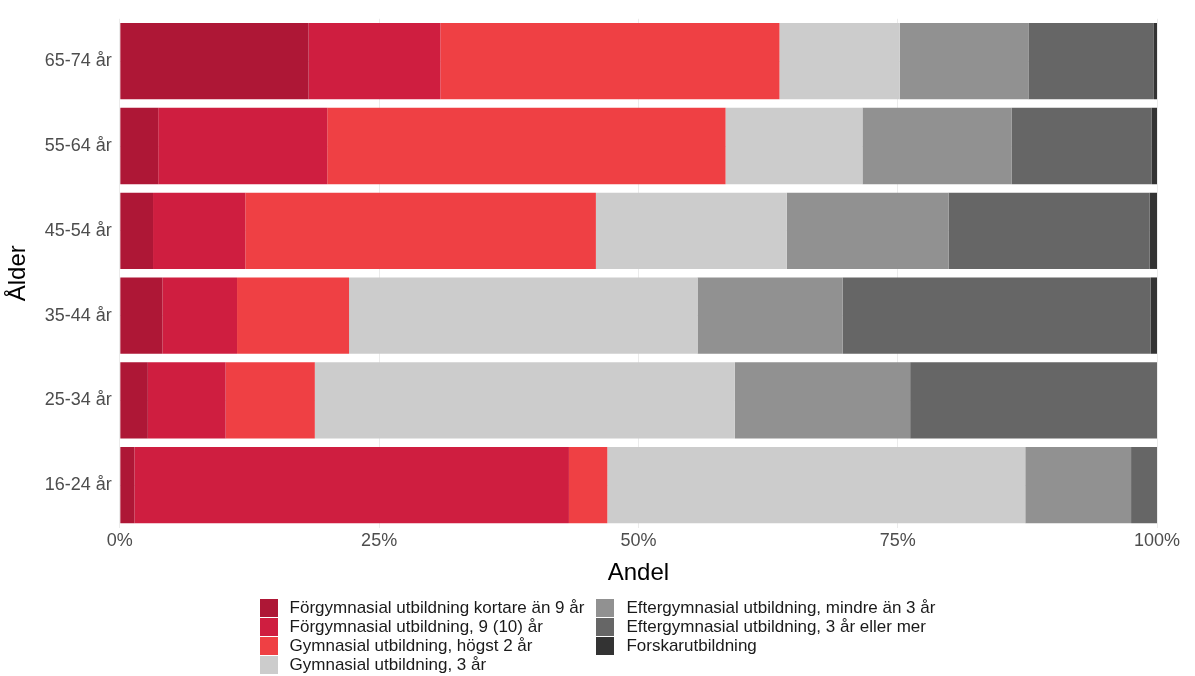 The width and height of the screenshot is (1195, 676). What do you see at coordinates (78, 229) in the screenshot?
I see `y-tick-label: 45-54 år` at bounding box center [78, 229].